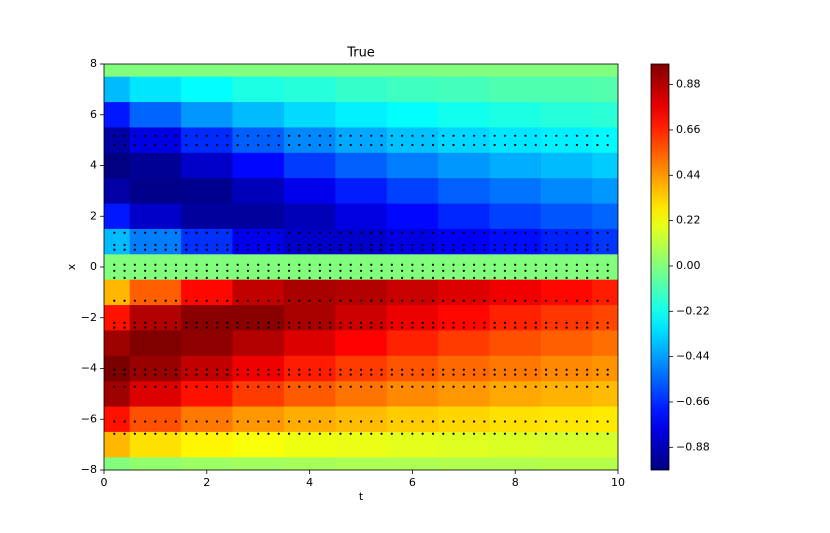 The width and height of the screenshot is (830, 533). Describe the element at coordinates (89, 317) in the screenshot. I see `y-tick-label: −2` at that location.